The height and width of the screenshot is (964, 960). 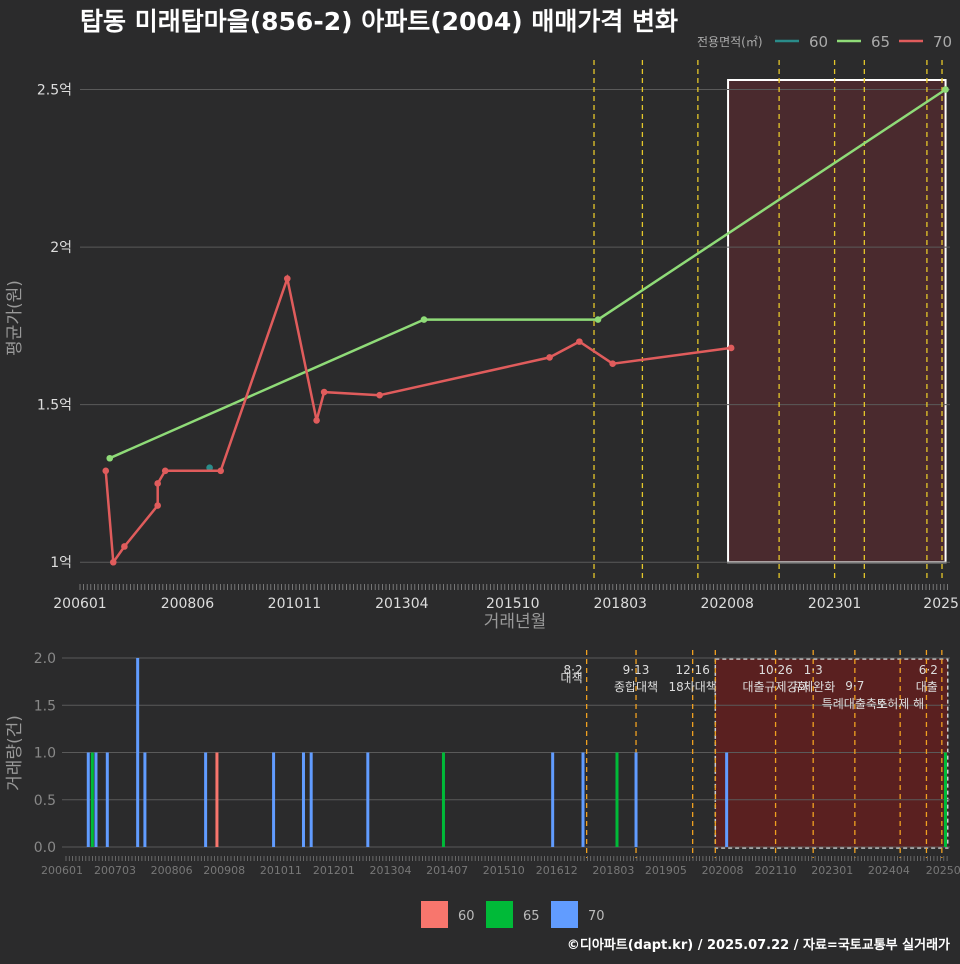 What do you see at coordinates (115, 870) in the screenshot?
I see `x-tick-label: 200703` at bounding box center [115, 870].